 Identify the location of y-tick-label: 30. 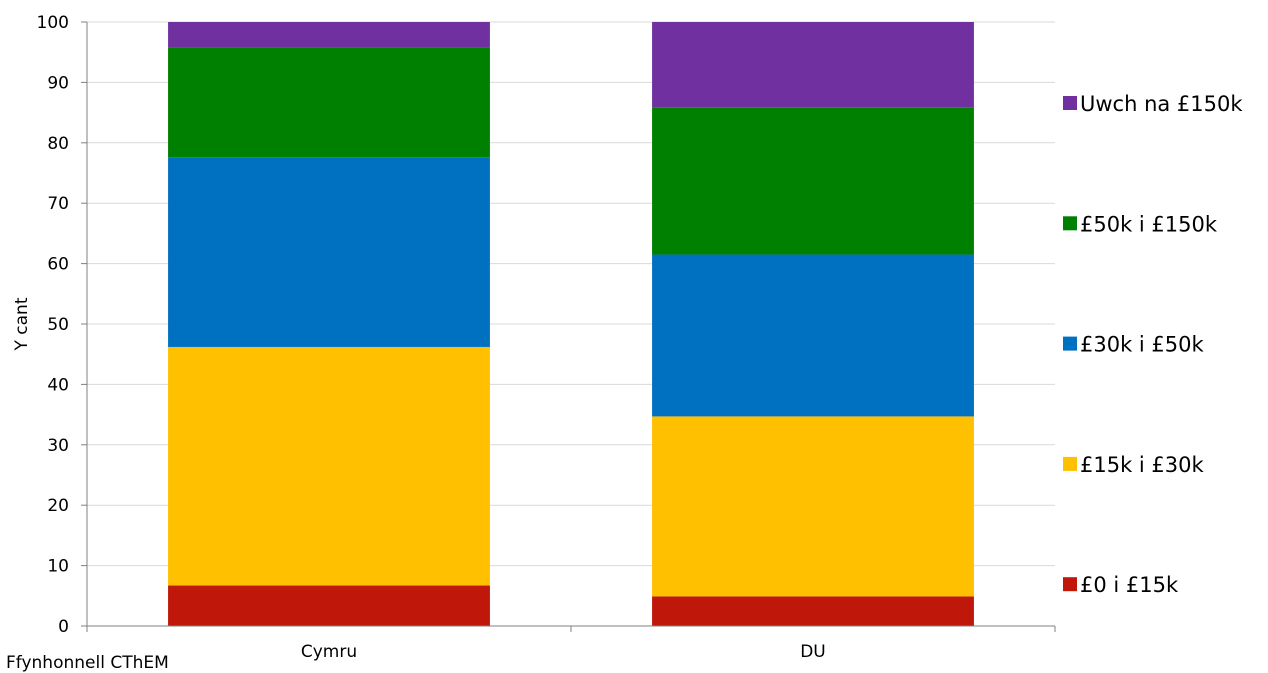
(58, 446).